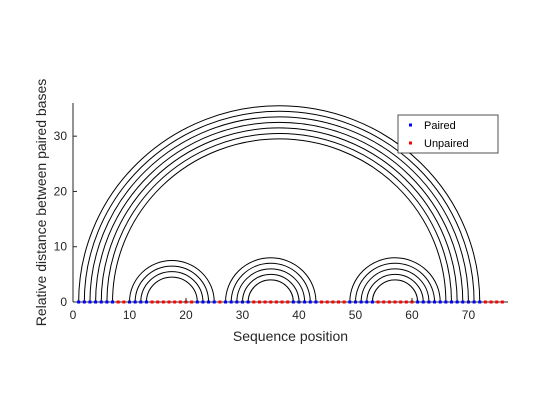 The height and width of the screenshot is (420, 560). I want to click on y-ticks-group: 0 10 20 30, so click(65, 219).